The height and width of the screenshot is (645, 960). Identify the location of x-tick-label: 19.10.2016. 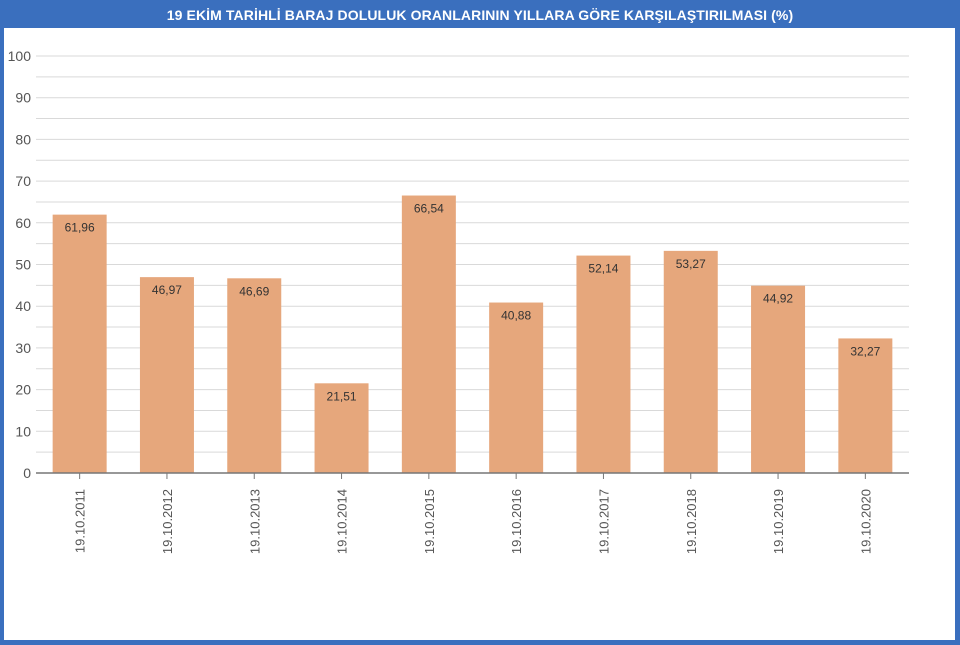
(516, 521).